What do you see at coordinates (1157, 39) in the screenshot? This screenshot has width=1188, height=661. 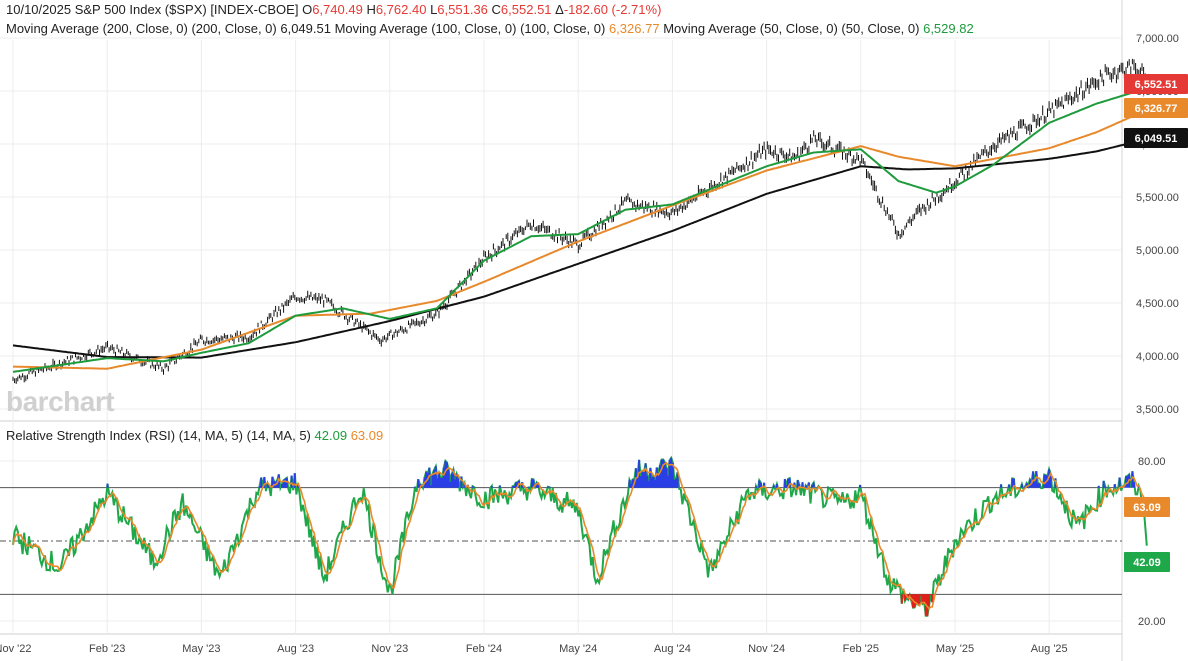 I see `price-tick-label: 7,000.00` at bounding box center [1157, 39].